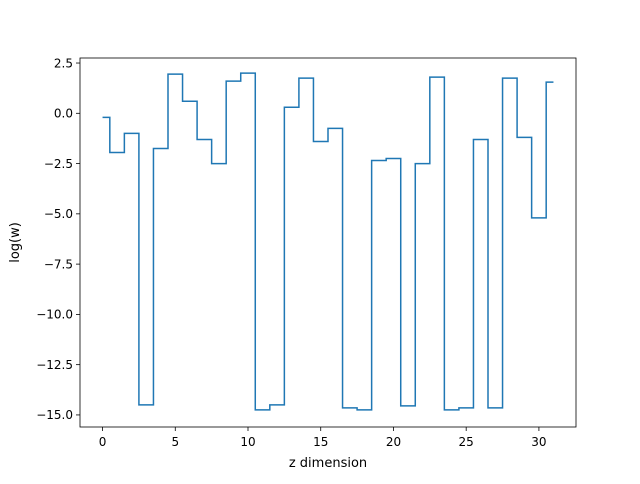  What do you see at coordinates (54, 315) in the screenshot?
I see `y-tick-label: −10.0` at bounding box center [54, 315].